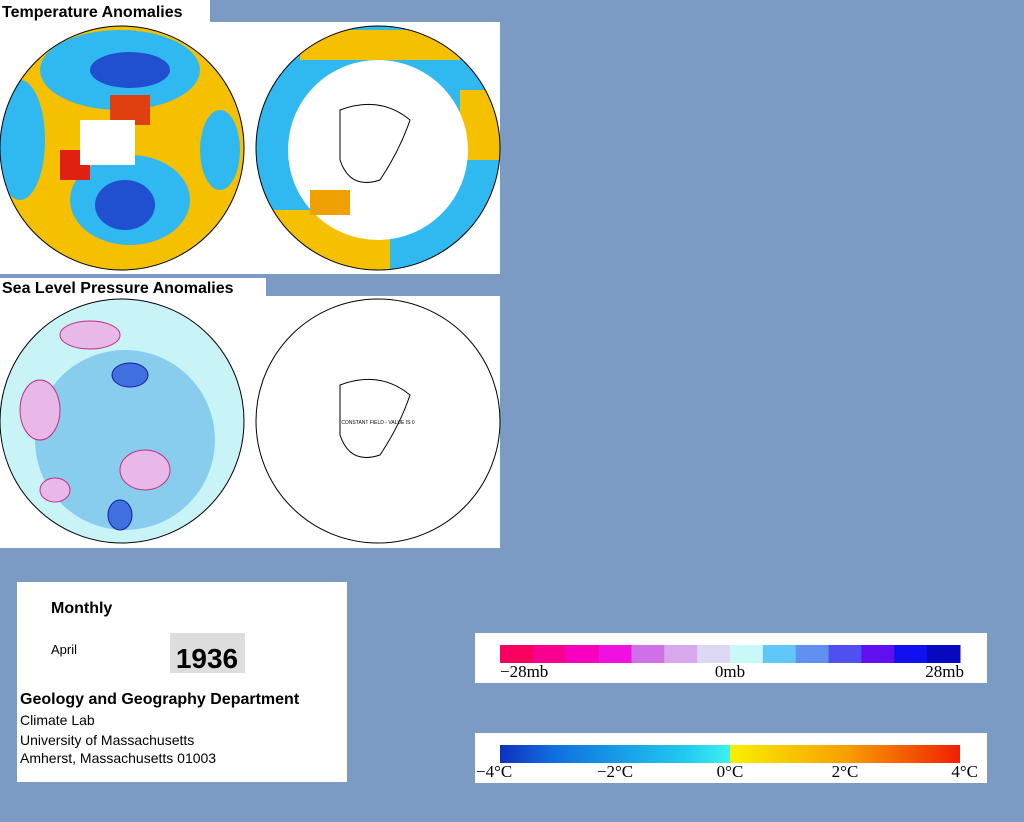 The height and width of the screenshot is (822, 1024). I want to click on panel-title: Temperature Anomalies, so click(92, 12).